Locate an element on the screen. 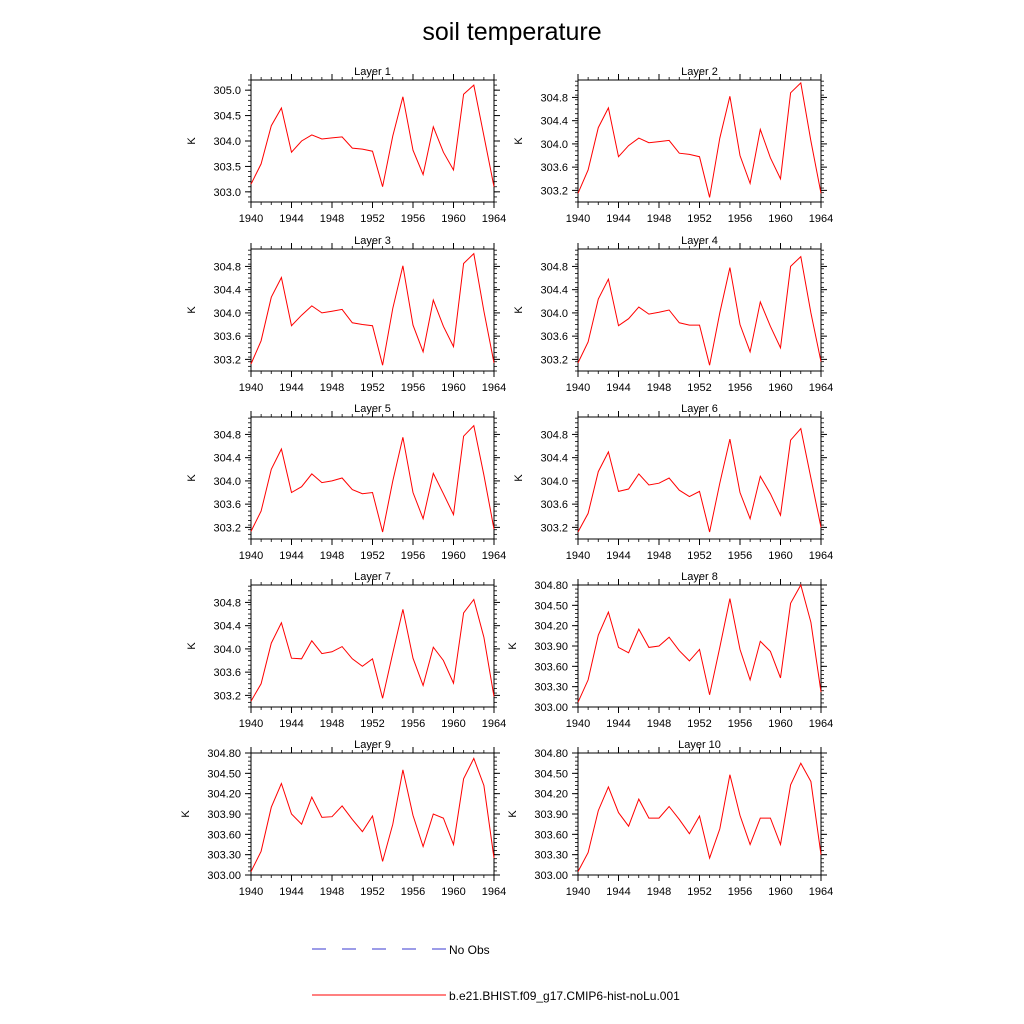 The width and height of the screenshot is (1024, 1024). panel-title: Layer 2 is located at coordinates (699, 72).